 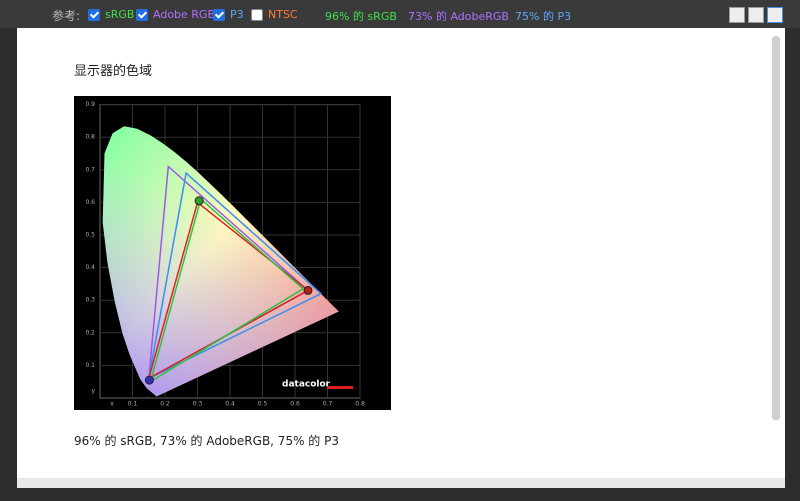 I want to click on zoom-out, so click(x=756, y=15).